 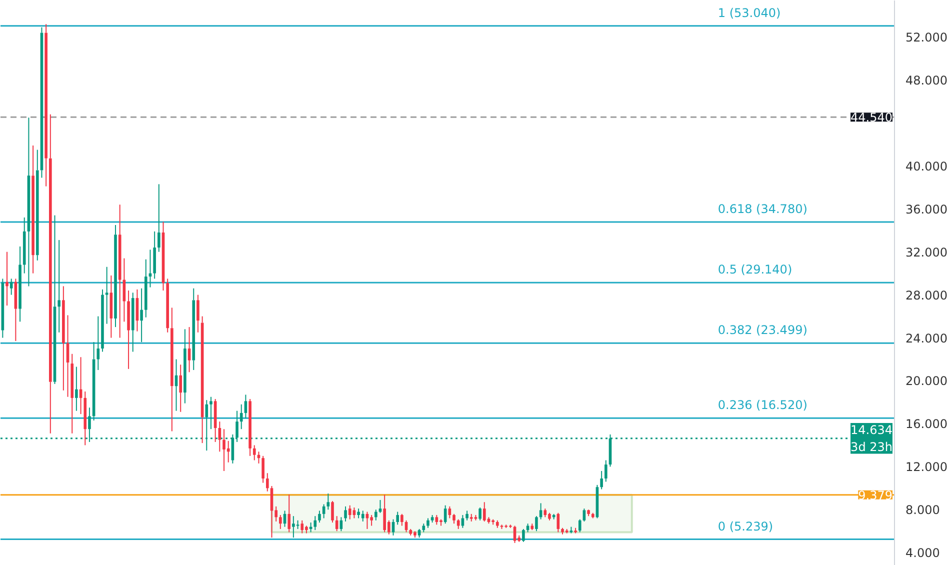 What do you see at coordinates (749, 13) in the screenshot?
I see `ref-line-label: 1 (53.040)` at bounding box center [749, 13].